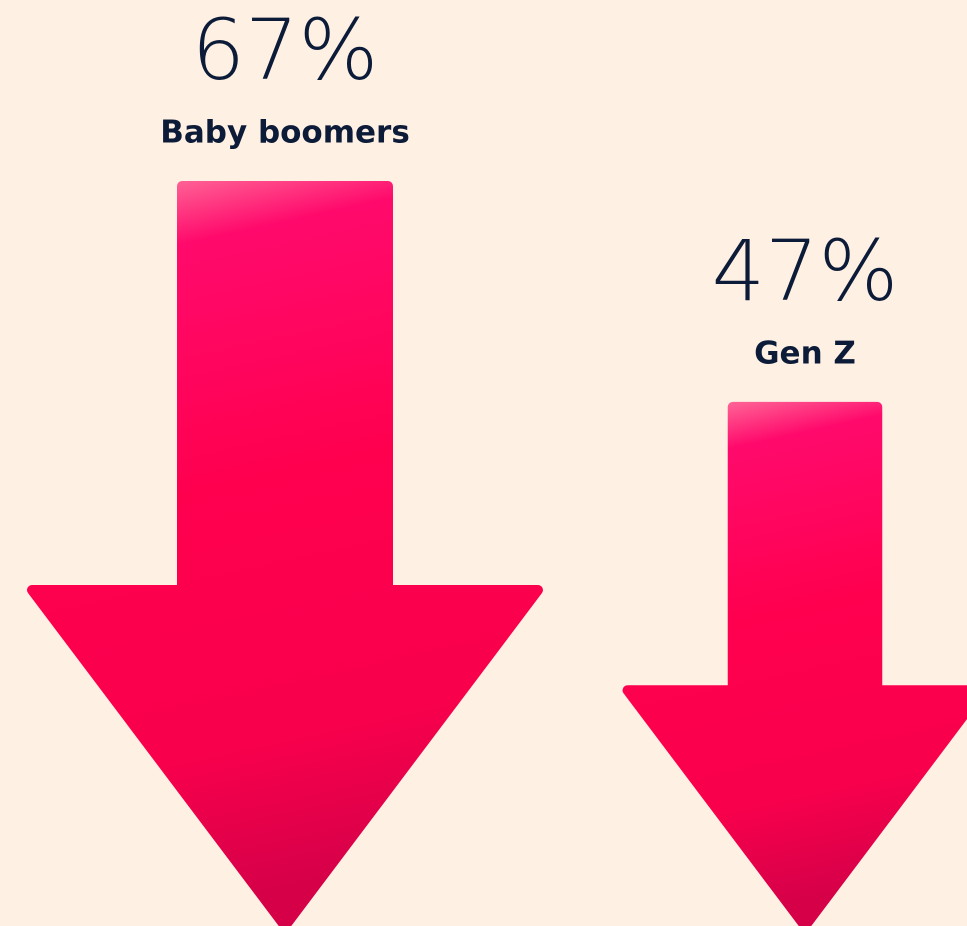 The image size is (967, 926). What do you see at coordinates (285, 133) in the screenshot?
I see `category-label: Baby boomers` at bounding box center [285, 133].